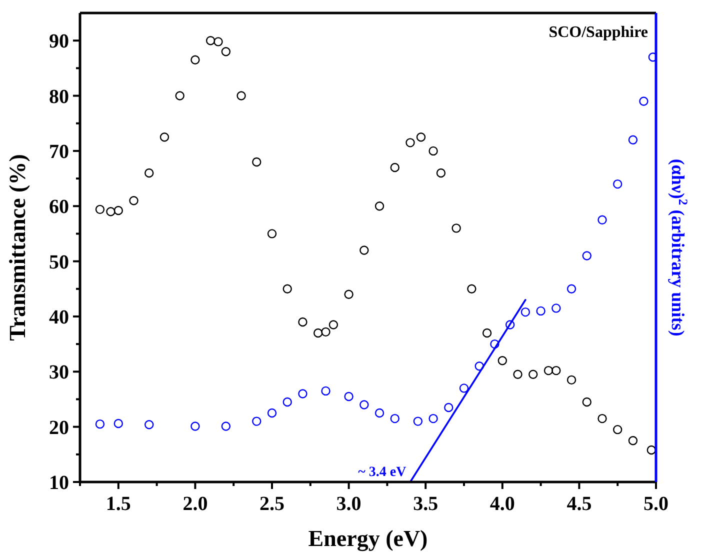  What do you see at coordinates (195, 504) in the screenshot?
I see `x-tick-label: 2.0` at bounding box center [195, 504].